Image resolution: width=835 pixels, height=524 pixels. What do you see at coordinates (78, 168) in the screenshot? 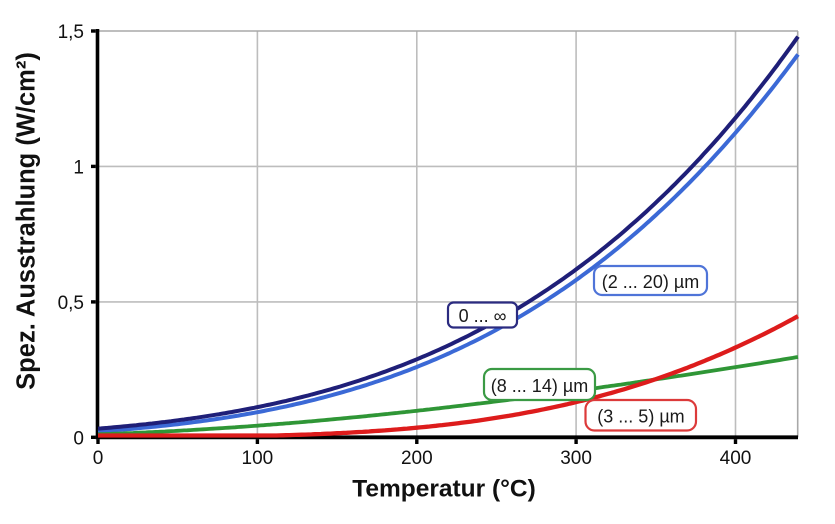
I see `svg-text: 1` at bounding box center [78, 168].